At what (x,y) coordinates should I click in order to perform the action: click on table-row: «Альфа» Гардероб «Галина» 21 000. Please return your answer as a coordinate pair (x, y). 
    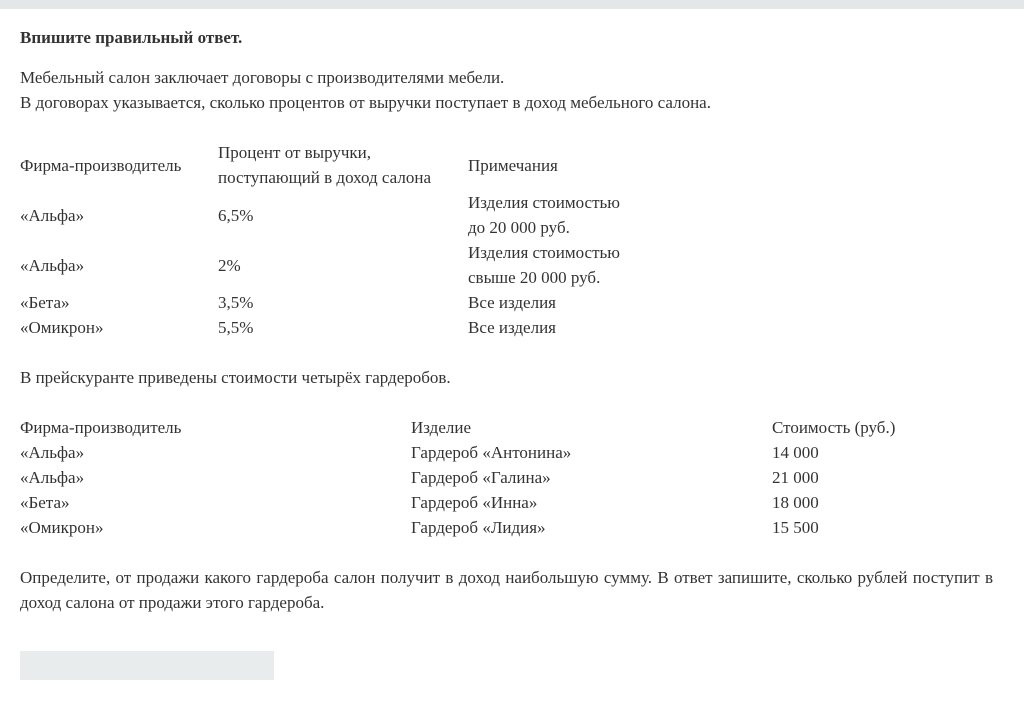
    Looking at the image, I should click on (457, 477).